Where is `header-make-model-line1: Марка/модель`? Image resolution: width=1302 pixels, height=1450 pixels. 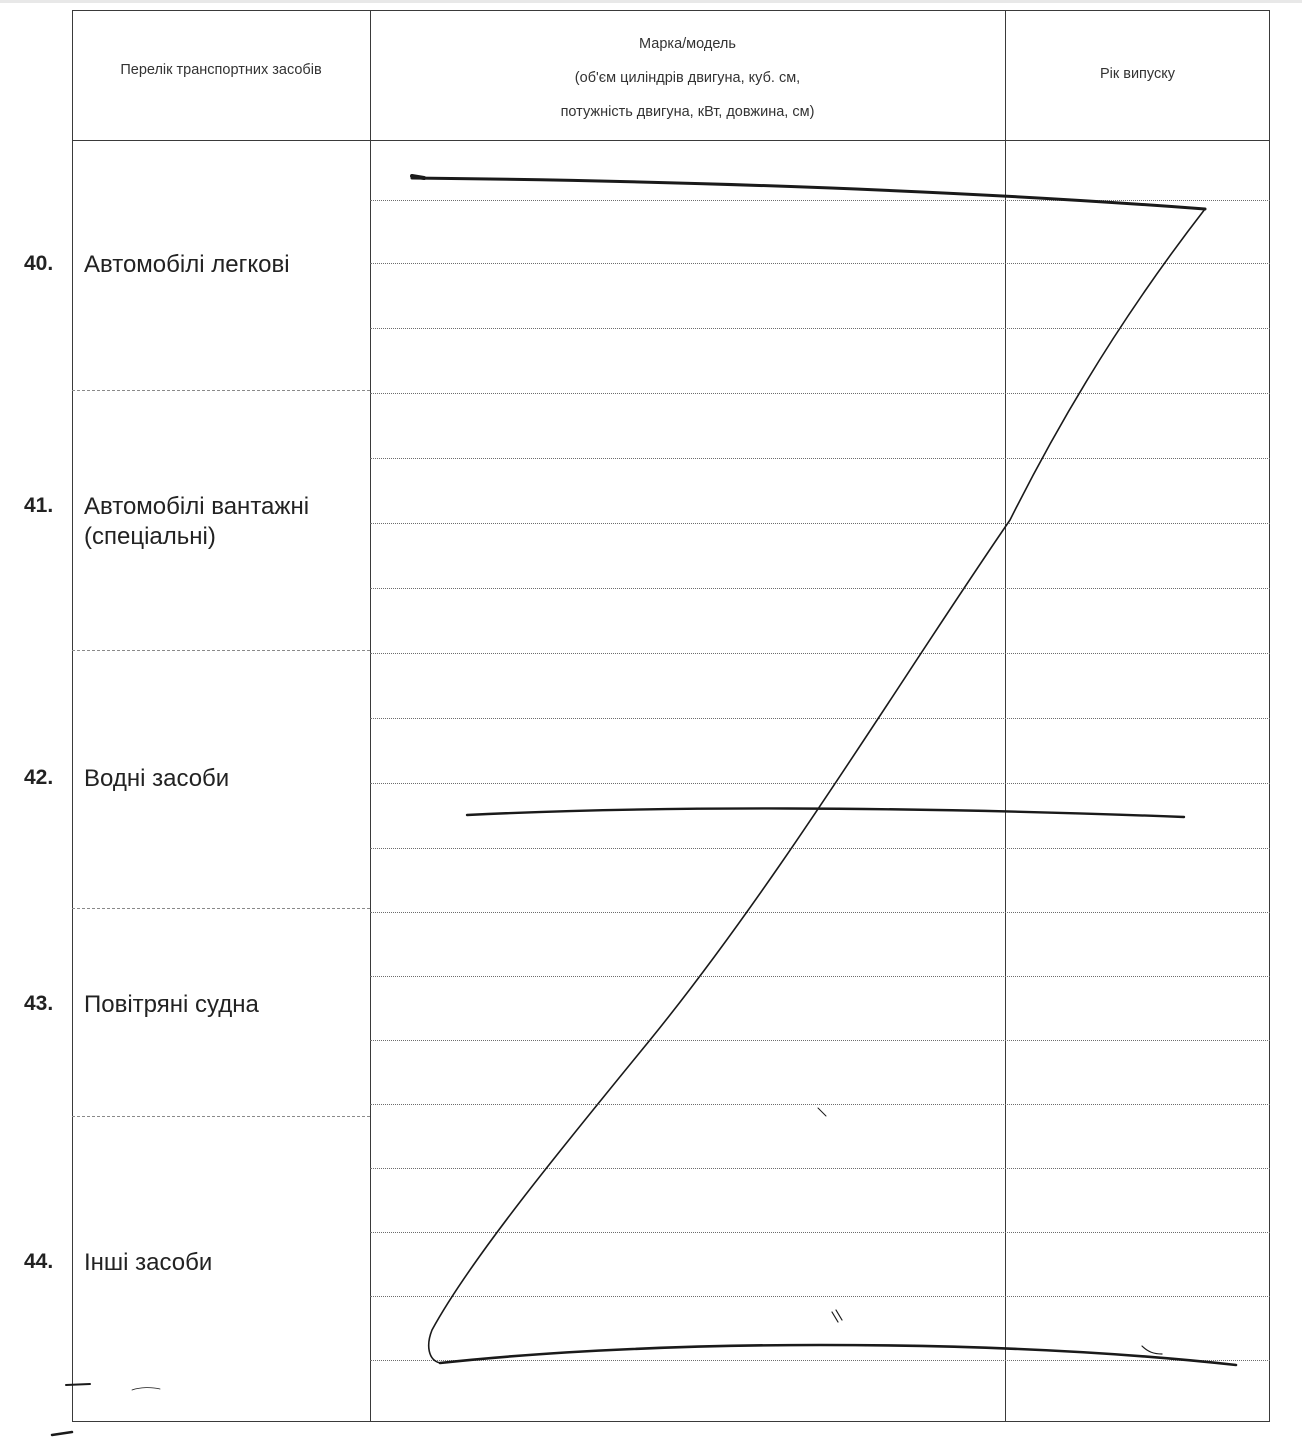
header-make-model-line1: Марка/модель is located at coordinates (687, 44).